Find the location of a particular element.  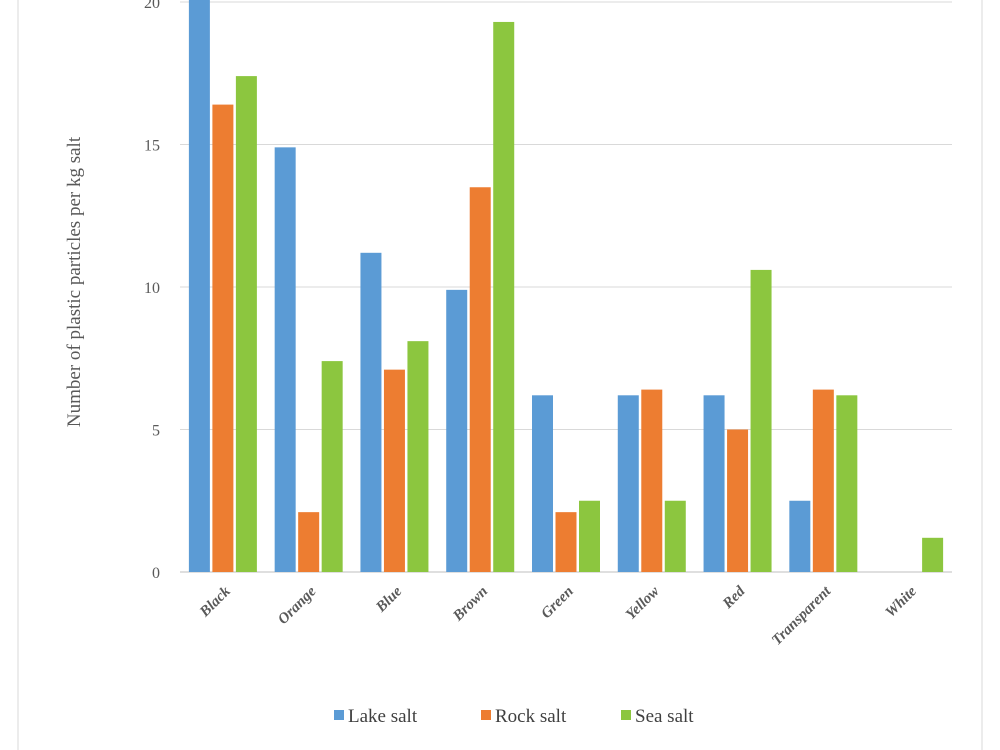

bar-rock-salt-black is located at coordinates (223, 338).